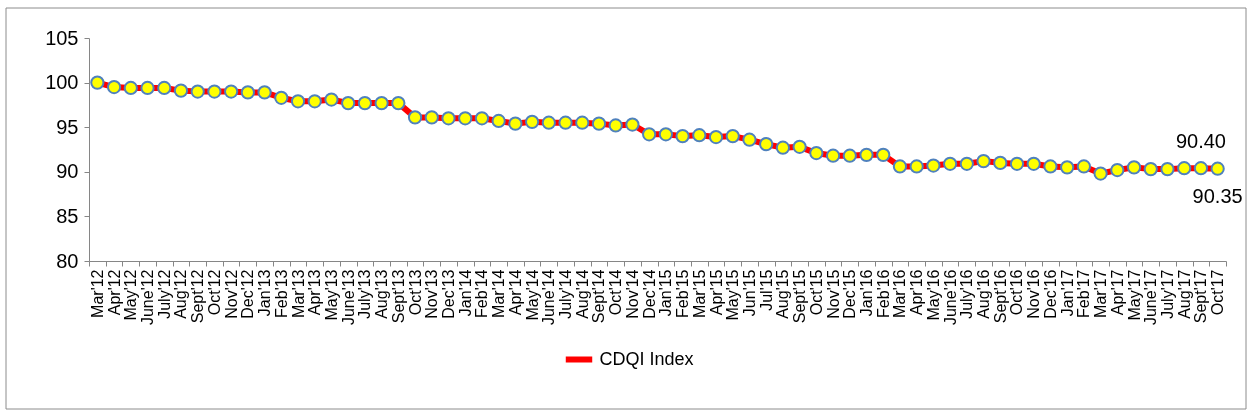  I want to click on x-tick-label: Aug'14, so click(582, 294).